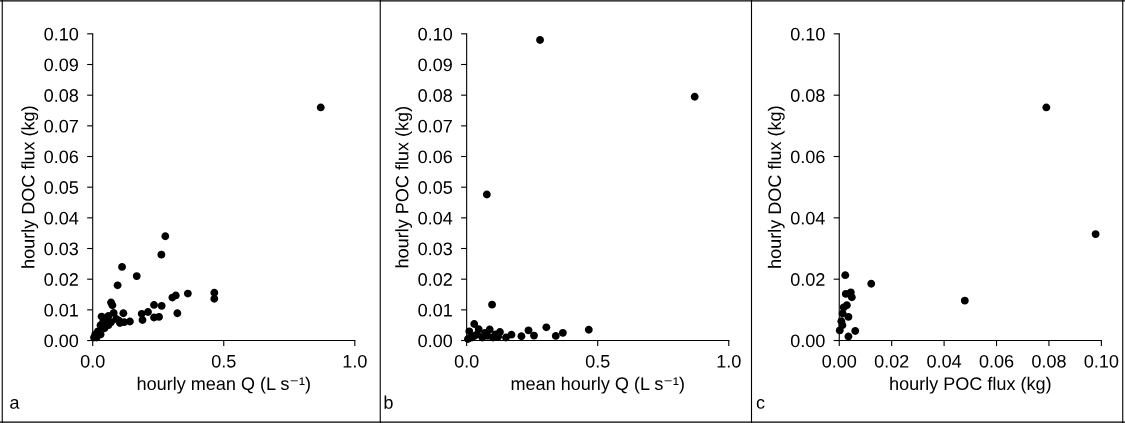 The height and width of the screenshot is (423, 1125). Describe the element at coordinates (891, 361) in the screenshot. I see `x-tick-label: 0.02` at that location.